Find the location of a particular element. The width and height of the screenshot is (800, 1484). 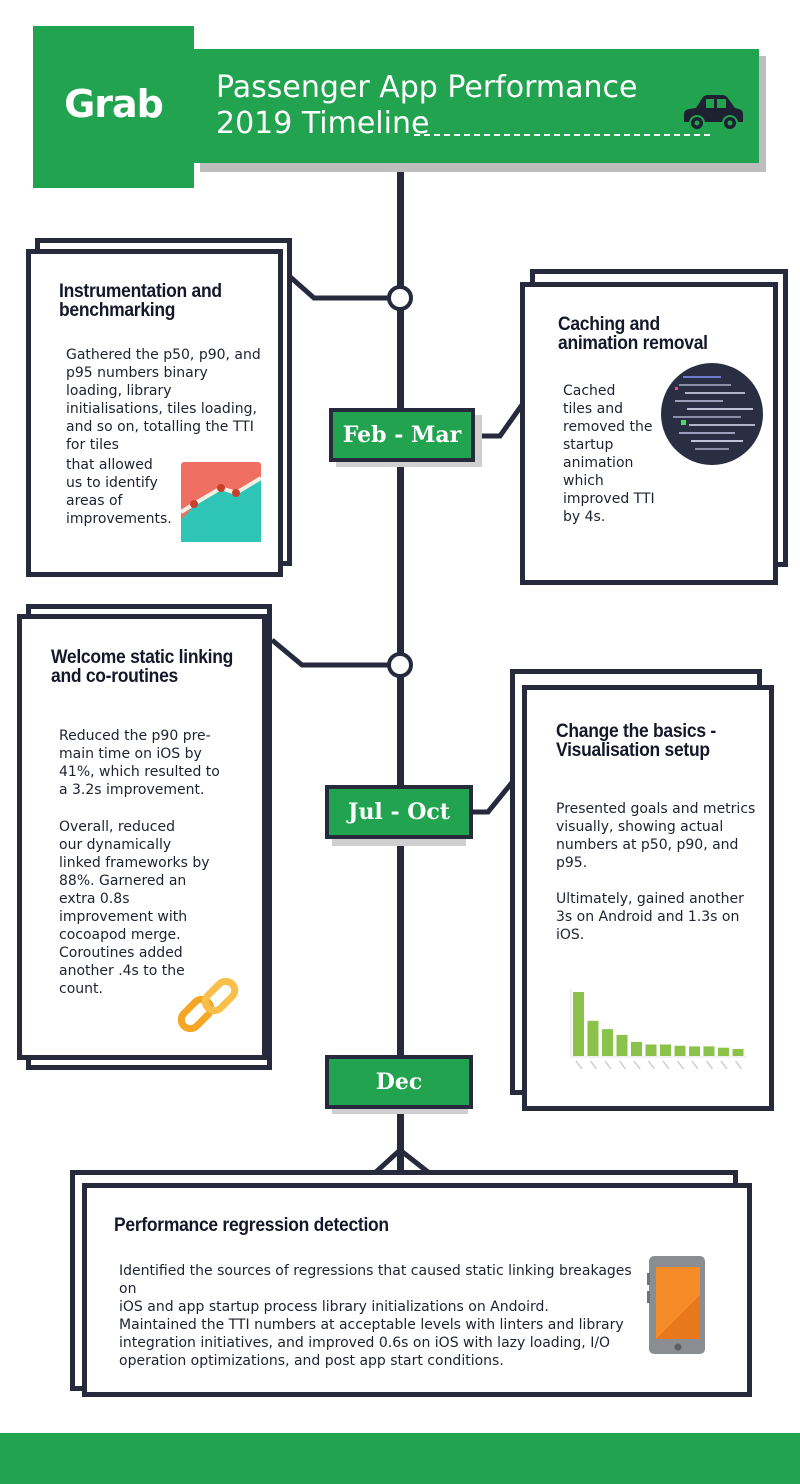

header-bar is located at coordinates (476, 106).